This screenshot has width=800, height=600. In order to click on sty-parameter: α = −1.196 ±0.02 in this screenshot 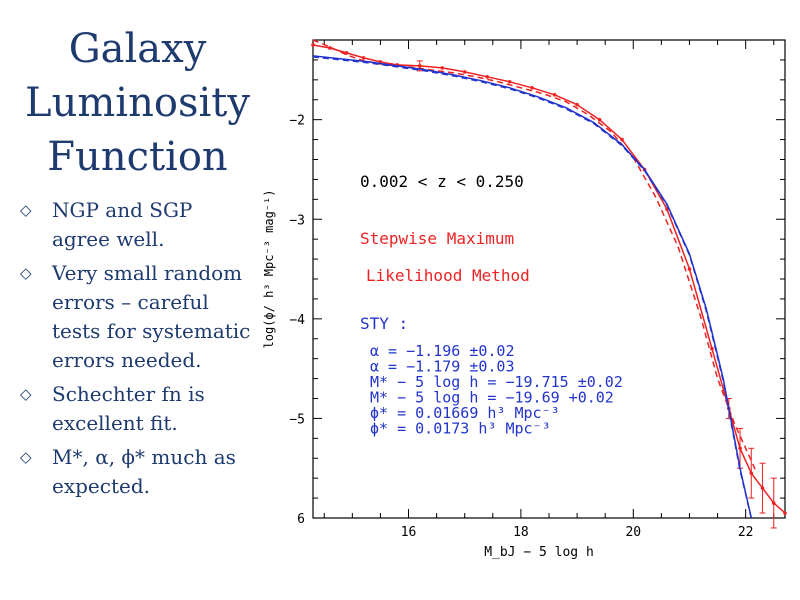, I will do `click(442, 351)`.